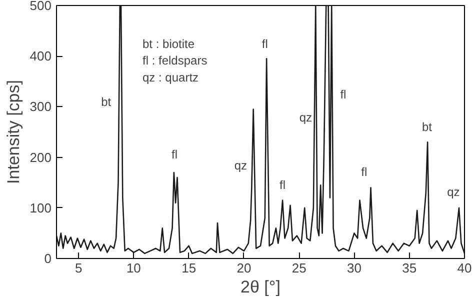 This screenshot has width=474, height=299. I want to click on y-tick-label: 0, so click(48, 258).